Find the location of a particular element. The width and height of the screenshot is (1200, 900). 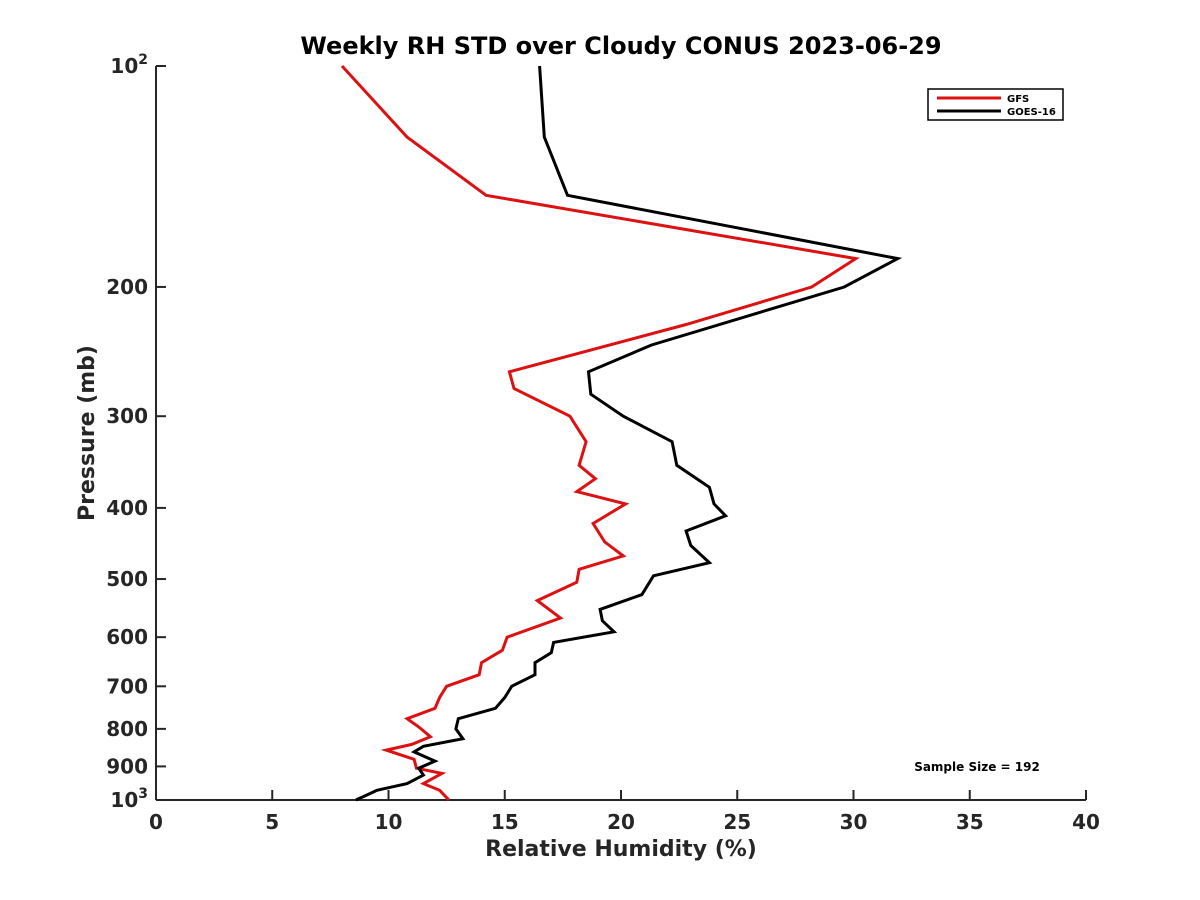

x-tick-label: 30 is located at coordinates (854, 822).